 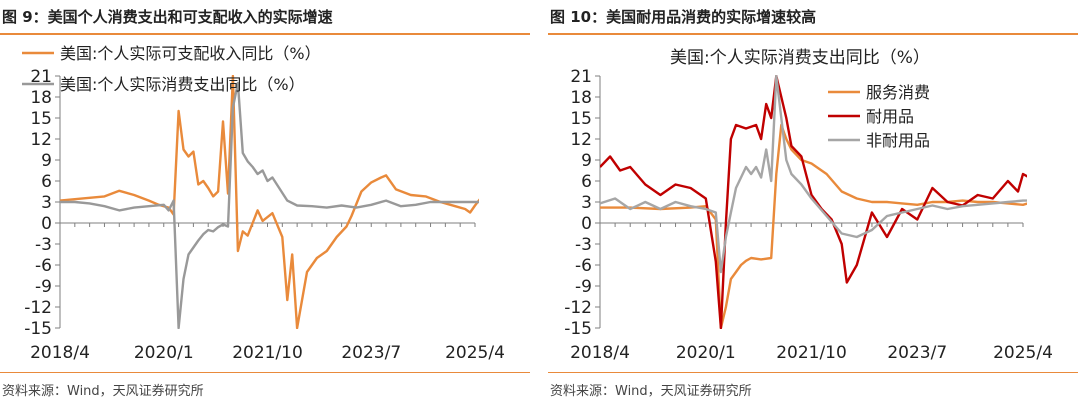 I want to click on legend-label: 服务消费, so click(x=898, y=92).